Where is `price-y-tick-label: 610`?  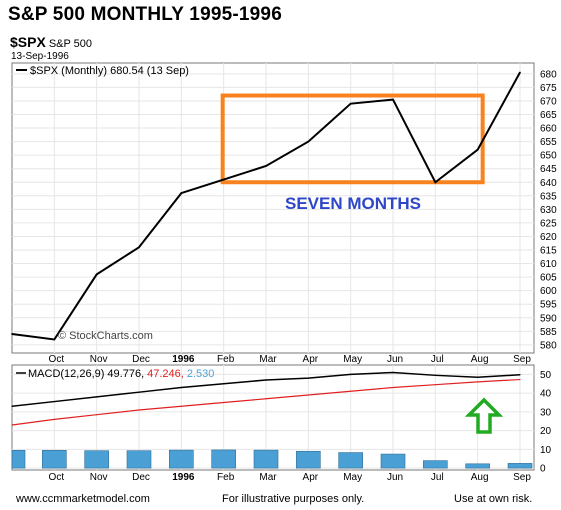 price-y-tick-label: 610 is located at coordinates (548, 264).